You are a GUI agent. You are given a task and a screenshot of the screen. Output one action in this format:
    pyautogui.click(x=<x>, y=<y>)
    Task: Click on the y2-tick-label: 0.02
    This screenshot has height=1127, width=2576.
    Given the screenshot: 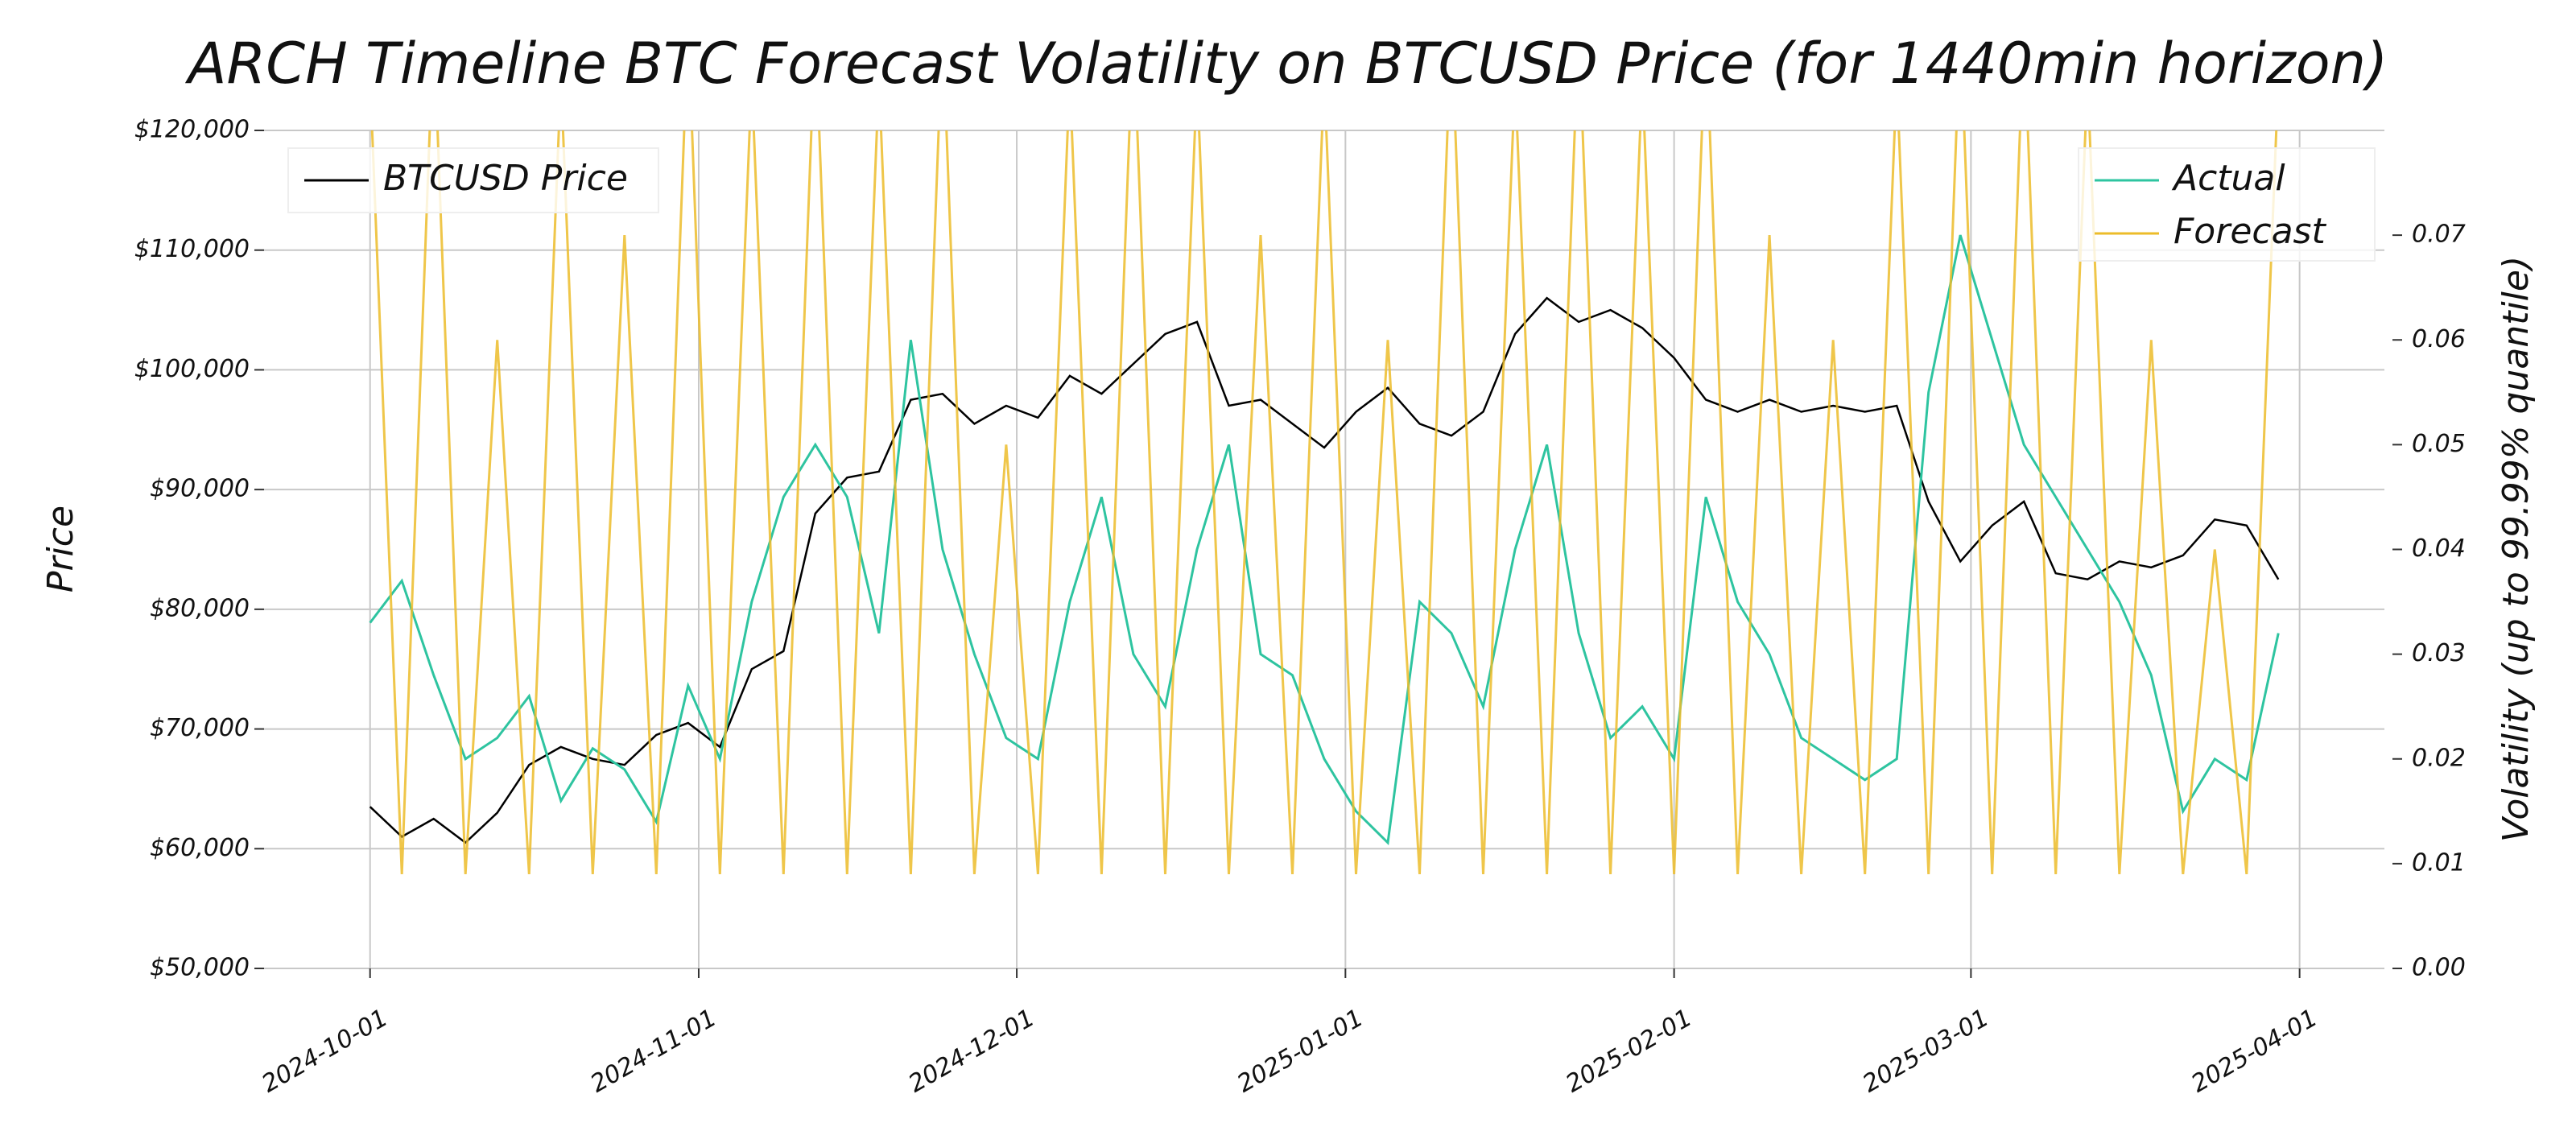 What is the action you would take?
    pyautogui.click(x=2439, y=758)
    